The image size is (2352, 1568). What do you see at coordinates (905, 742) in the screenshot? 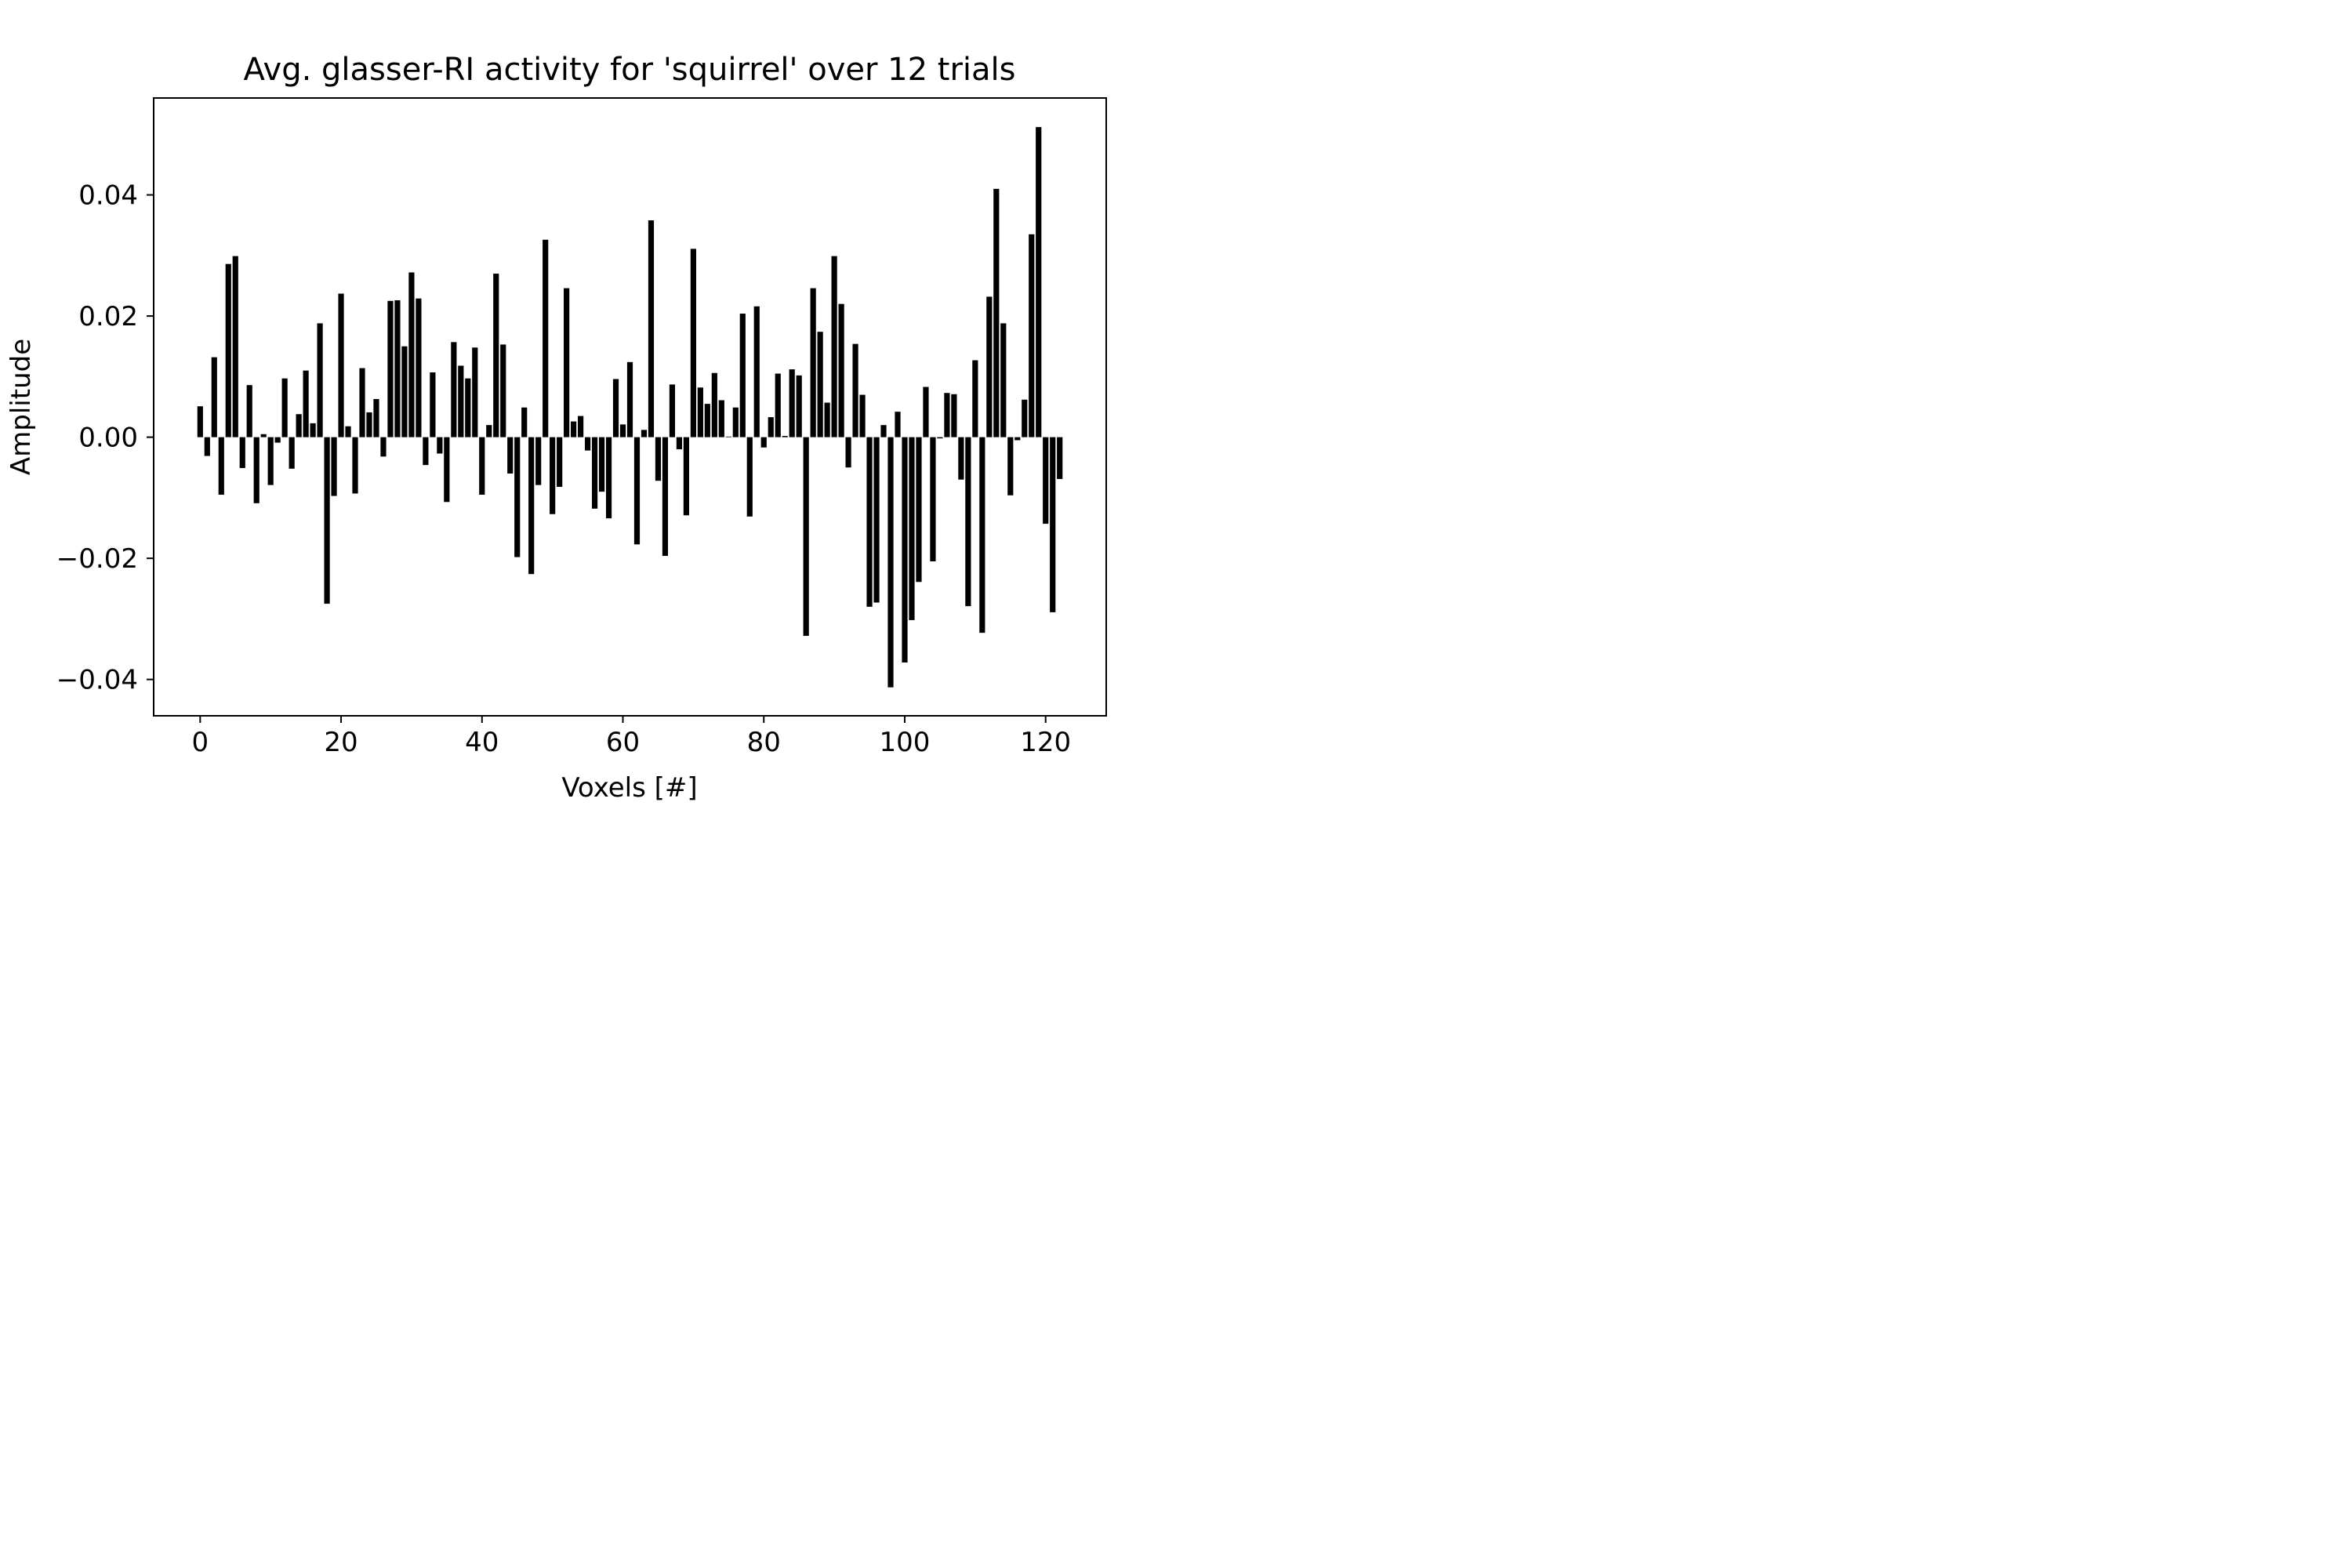
I see `x-tick-label: 100` at bounding box center [905, 742].